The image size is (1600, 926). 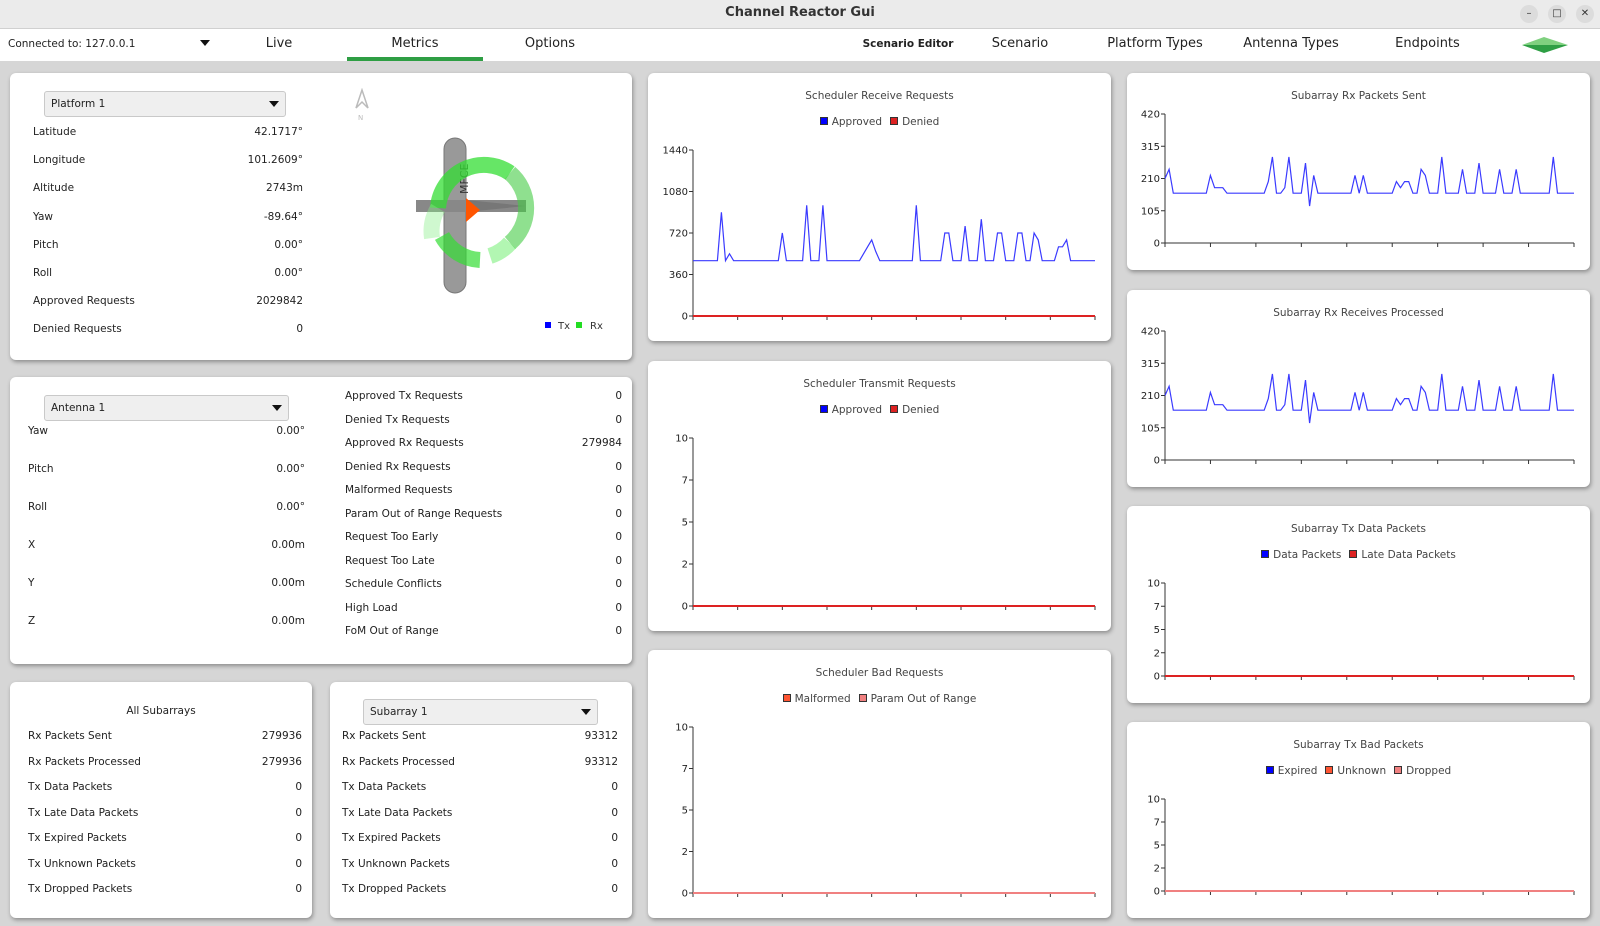 I want to click on stat-row: Latitude 42.1717°, so click(x=168, y=132).